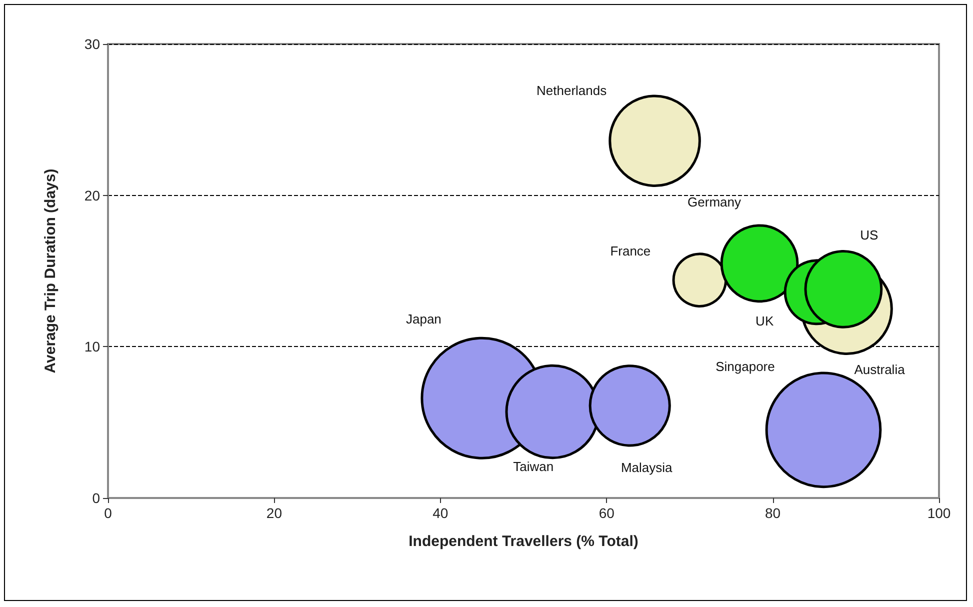  What do you see at coordinates (533, 466) in the screenshot?
I see `data-label: Taiwan` at bounding box center [533, 466].